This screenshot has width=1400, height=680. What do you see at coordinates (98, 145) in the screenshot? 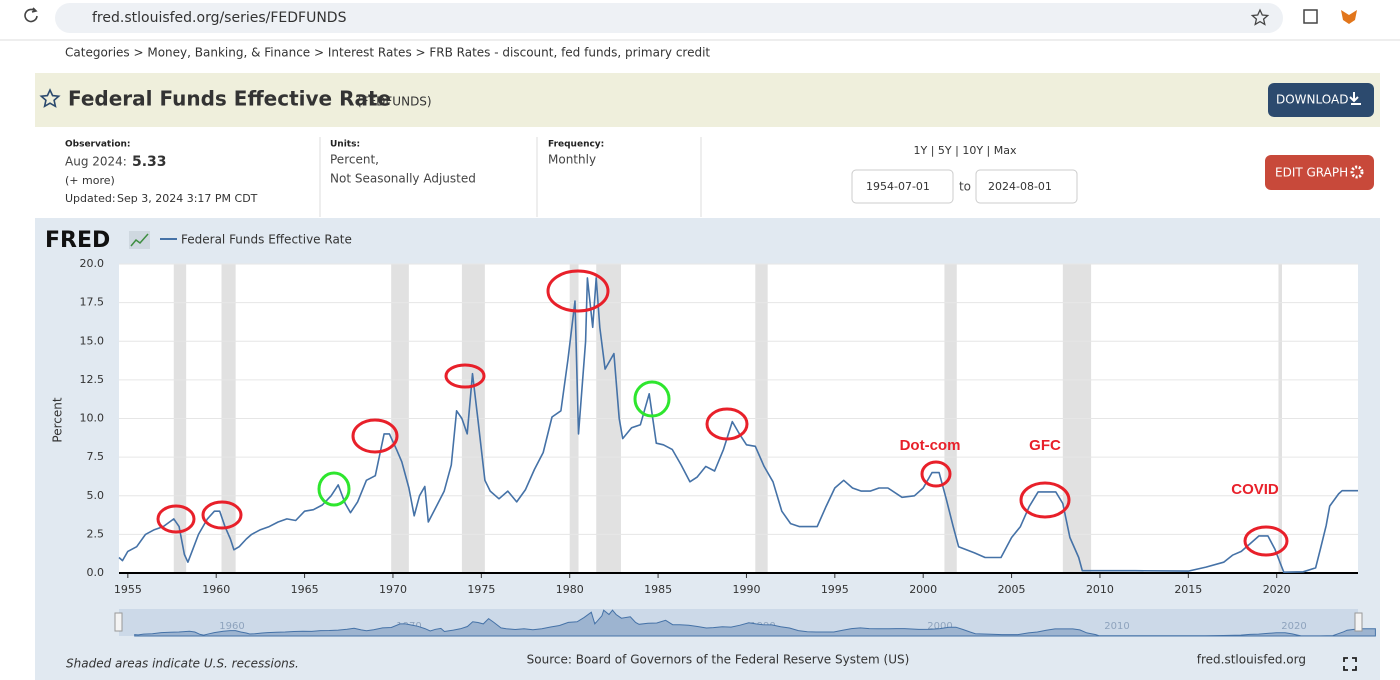
I see `observation-label: Observation:` at bounding box center [98, 145].